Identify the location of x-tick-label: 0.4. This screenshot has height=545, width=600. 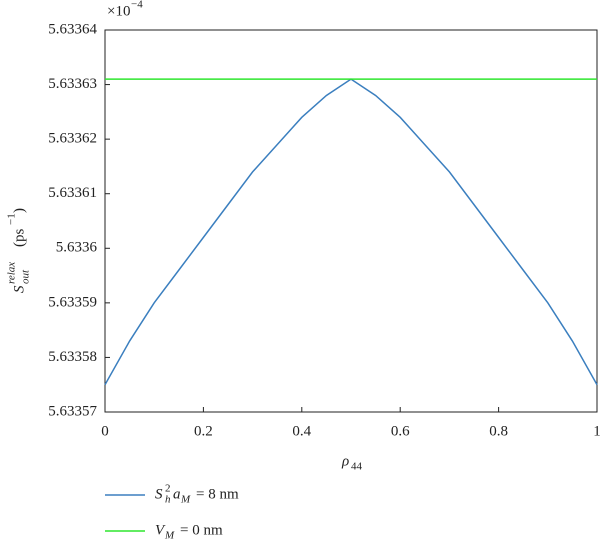
(301, 431).